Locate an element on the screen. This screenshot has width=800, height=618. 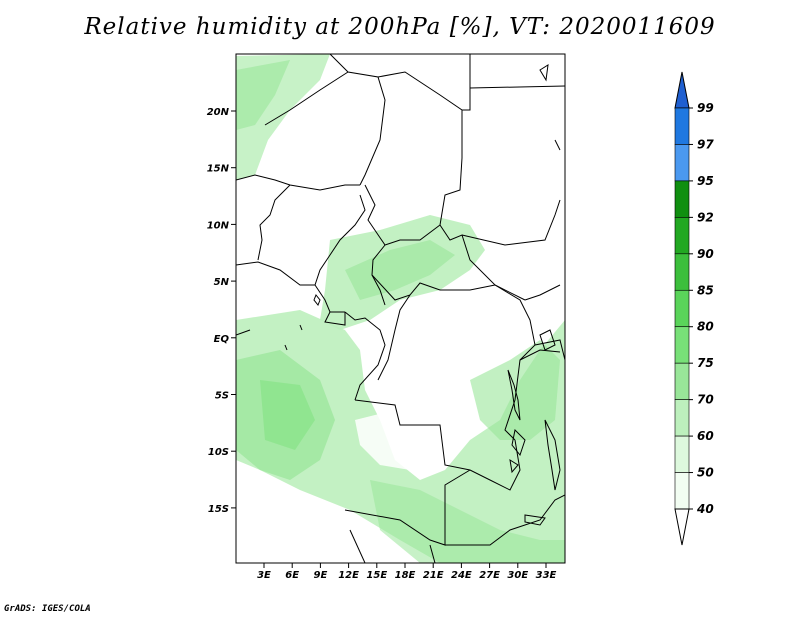
credit-text: GrADS: IGES/COLA is located at coordinates (47, 609).